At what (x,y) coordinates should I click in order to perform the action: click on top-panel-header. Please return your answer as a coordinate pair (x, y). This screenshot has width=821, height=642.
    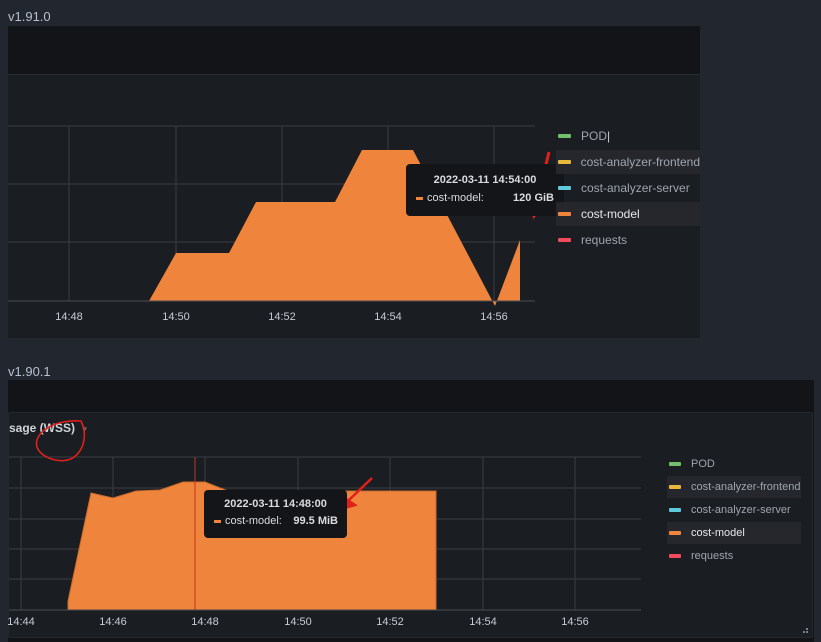
    Looking at the image, I should click on (354, 50).